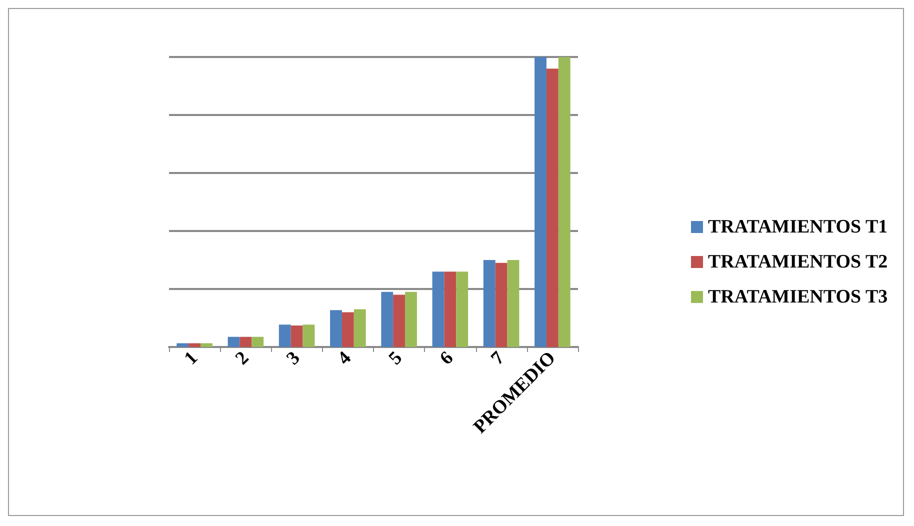 This screenshot has height=526, width=914. Describe the element at coordinates (191, 359) in the screenshot. I see `x-tick-label: 1` at that location.